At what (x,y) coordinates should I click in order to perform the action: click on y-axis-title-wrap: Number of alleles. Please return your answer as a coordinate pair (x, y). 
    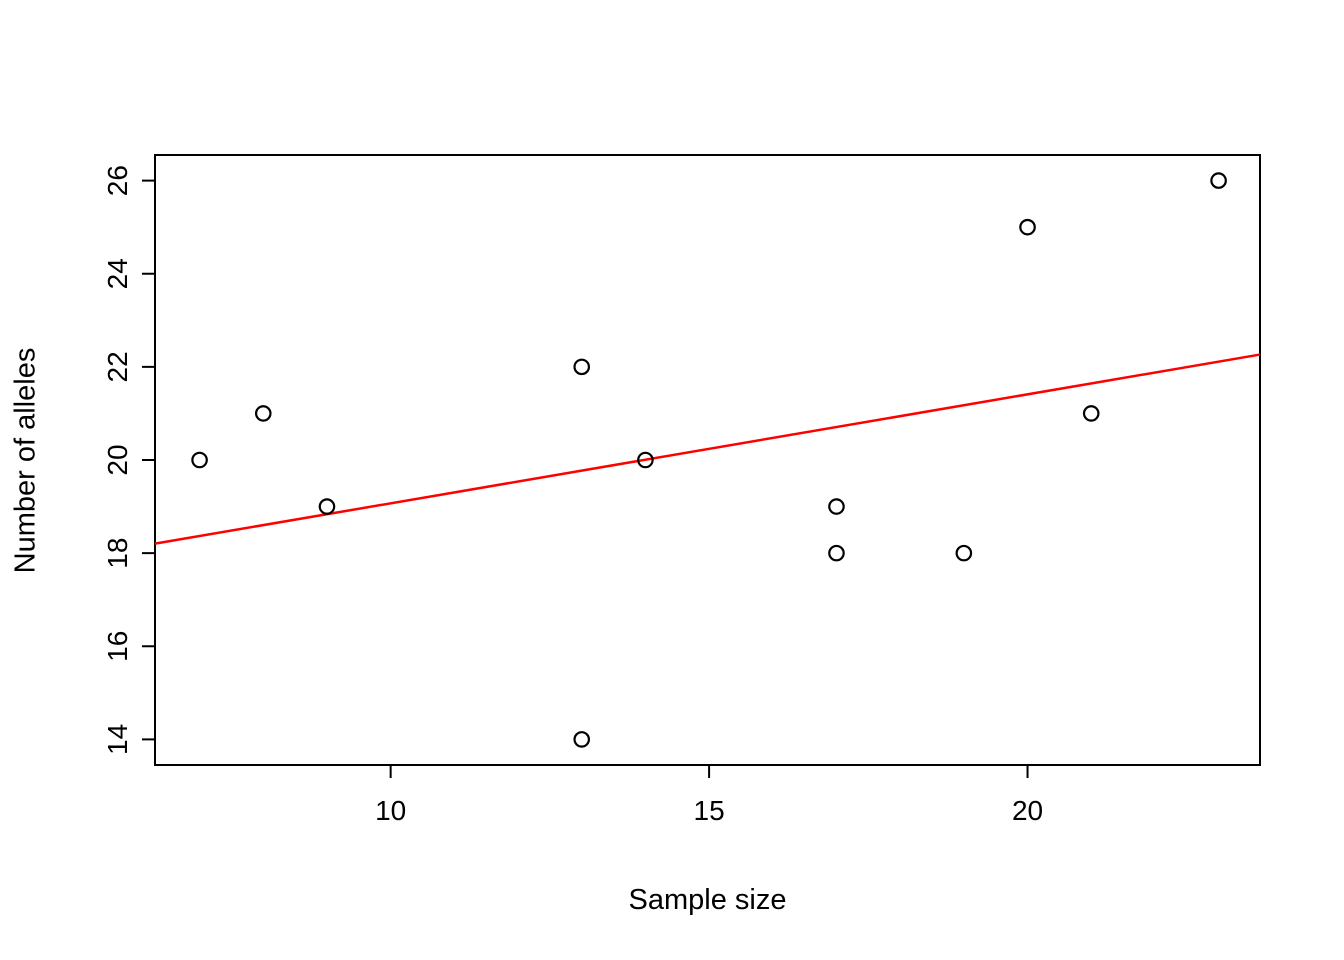
    Looking at the image, I should click on (26, 460).